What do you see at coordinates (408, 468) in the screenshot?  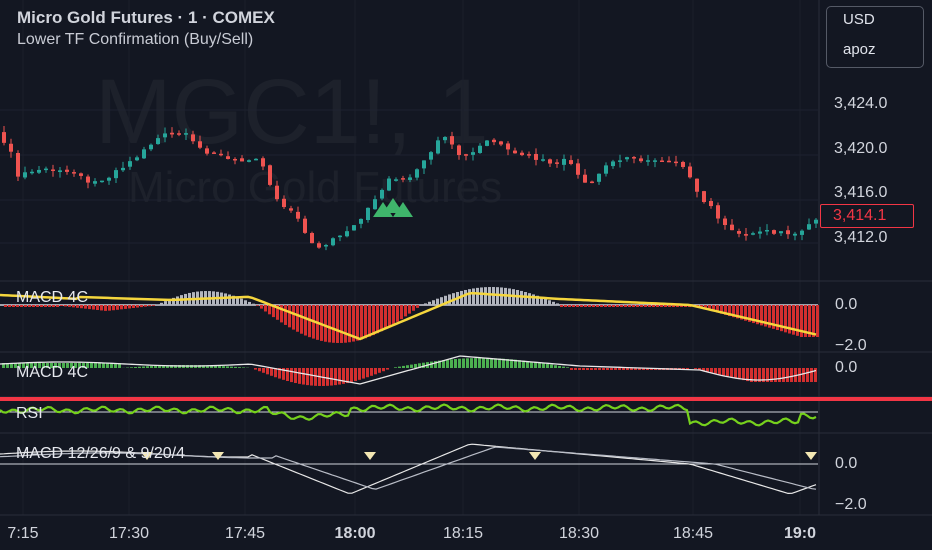 I see `macd-slow-line` at bounding box center [408, 468].